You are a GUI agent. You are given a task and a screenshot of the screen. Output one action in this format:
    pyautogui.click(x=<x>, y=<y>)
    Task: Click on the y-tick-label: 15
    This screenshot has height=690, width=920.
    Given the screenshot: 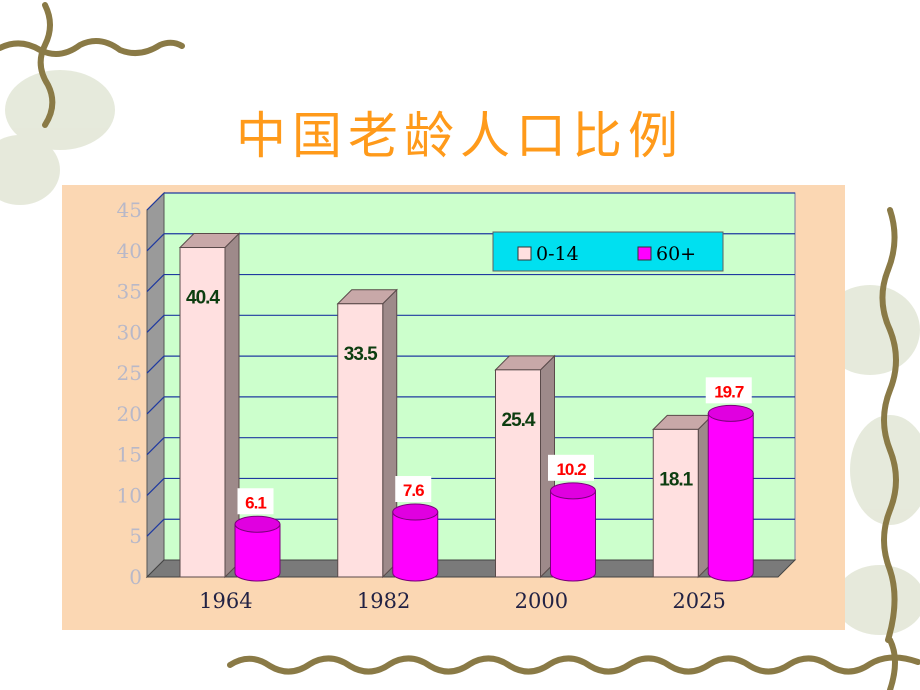 What is the action you would take?
    pyautogui.click(x=129, y=455)
    